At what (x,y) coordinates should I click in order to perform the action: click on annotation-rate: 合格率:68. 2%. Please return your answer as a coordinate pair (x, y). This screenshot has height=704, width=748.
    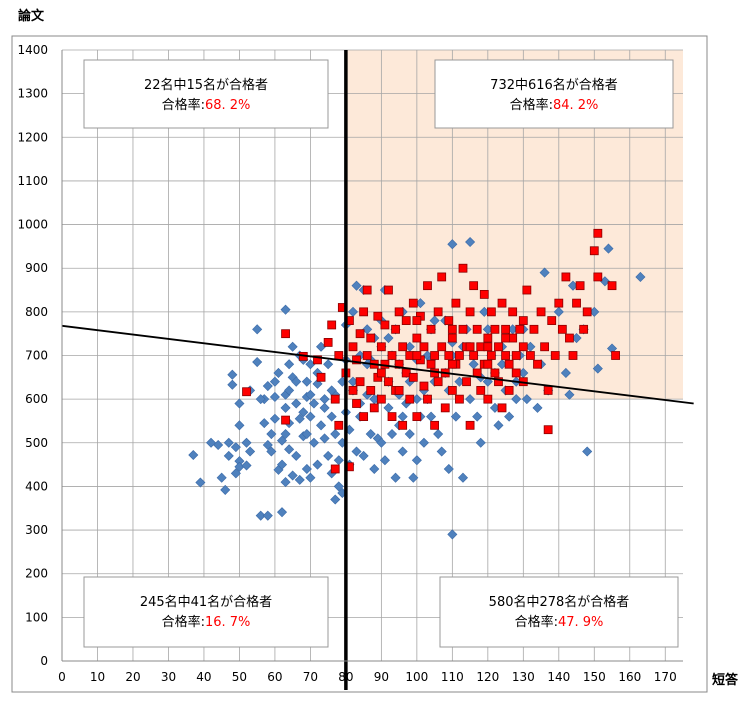
    Looking at the image, I should click on (206, 105).